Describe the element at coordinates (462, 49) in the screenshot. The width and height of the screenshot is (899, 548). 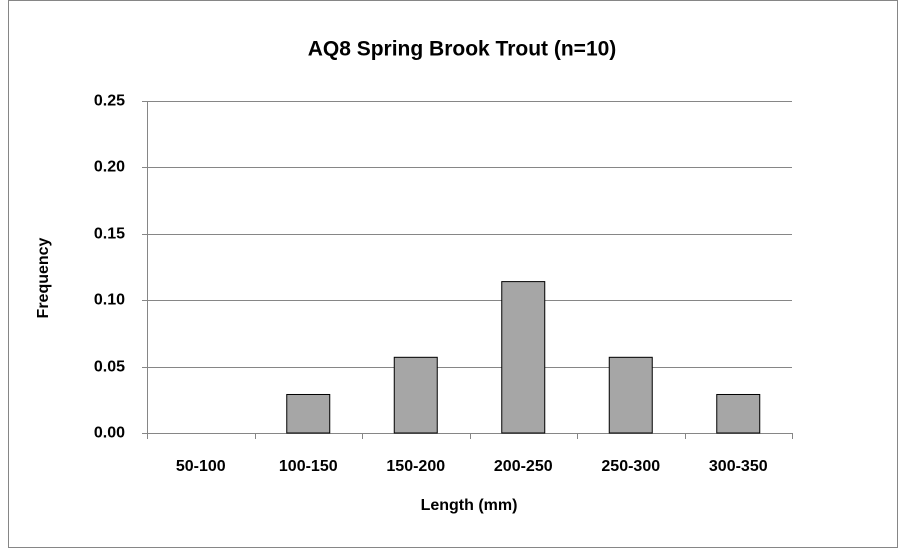
I see `chart-title: AQ8 Spring Brook Trout (n=10)` at that location.